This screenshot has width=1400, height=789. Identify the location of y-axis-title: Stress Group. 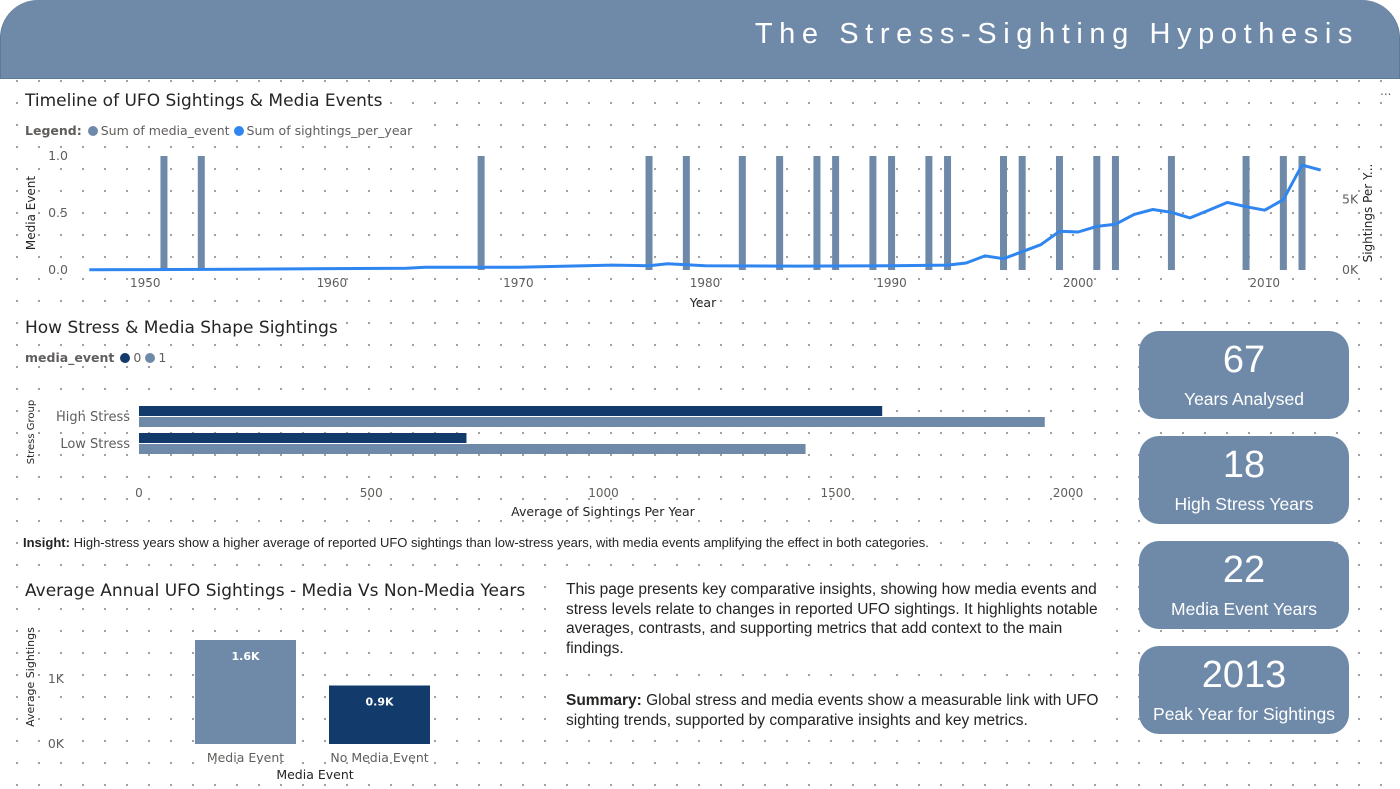
(31, 432).